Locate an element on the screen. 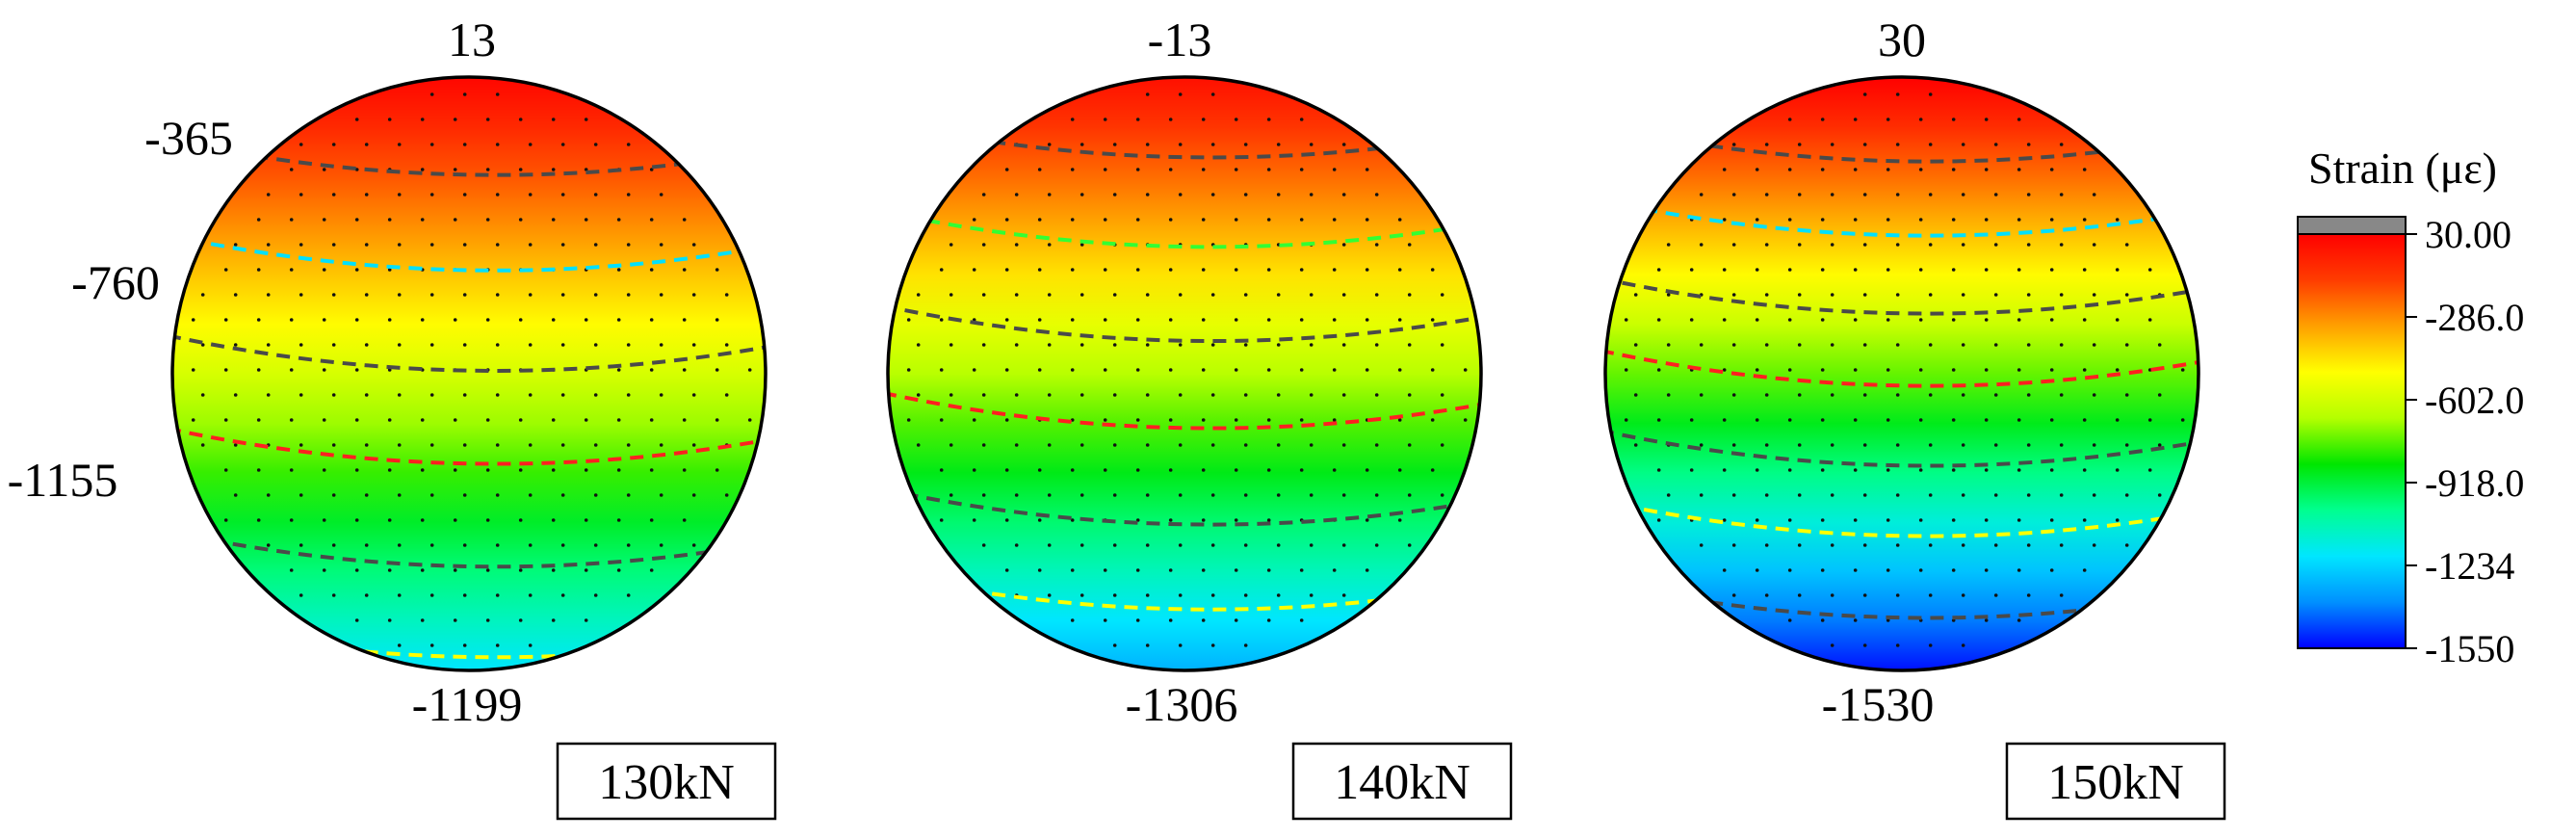 This screenshot has height=839, width=2576. panel-150kn-load-label: 150kN is located at coordinates (2115, 783).